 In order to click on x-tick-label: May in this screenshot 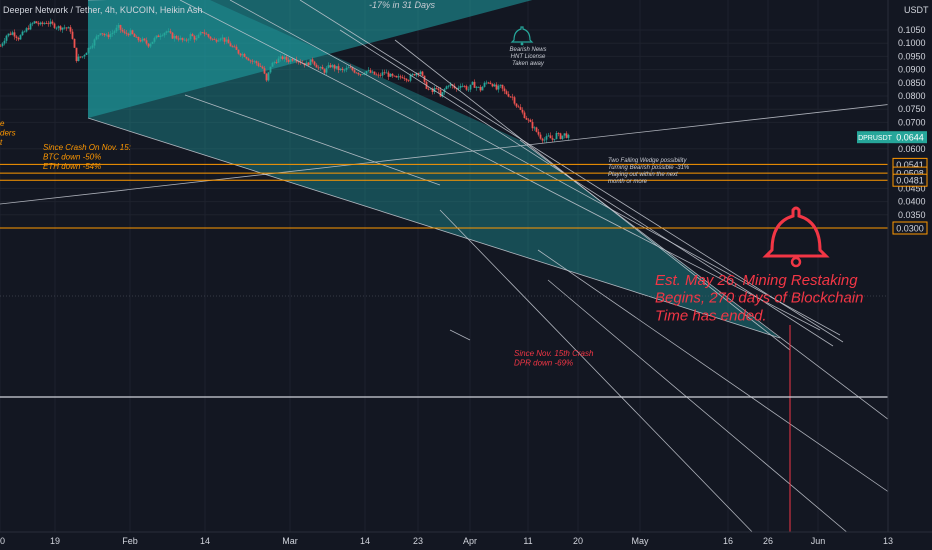, I will do `click(640, 541)`.